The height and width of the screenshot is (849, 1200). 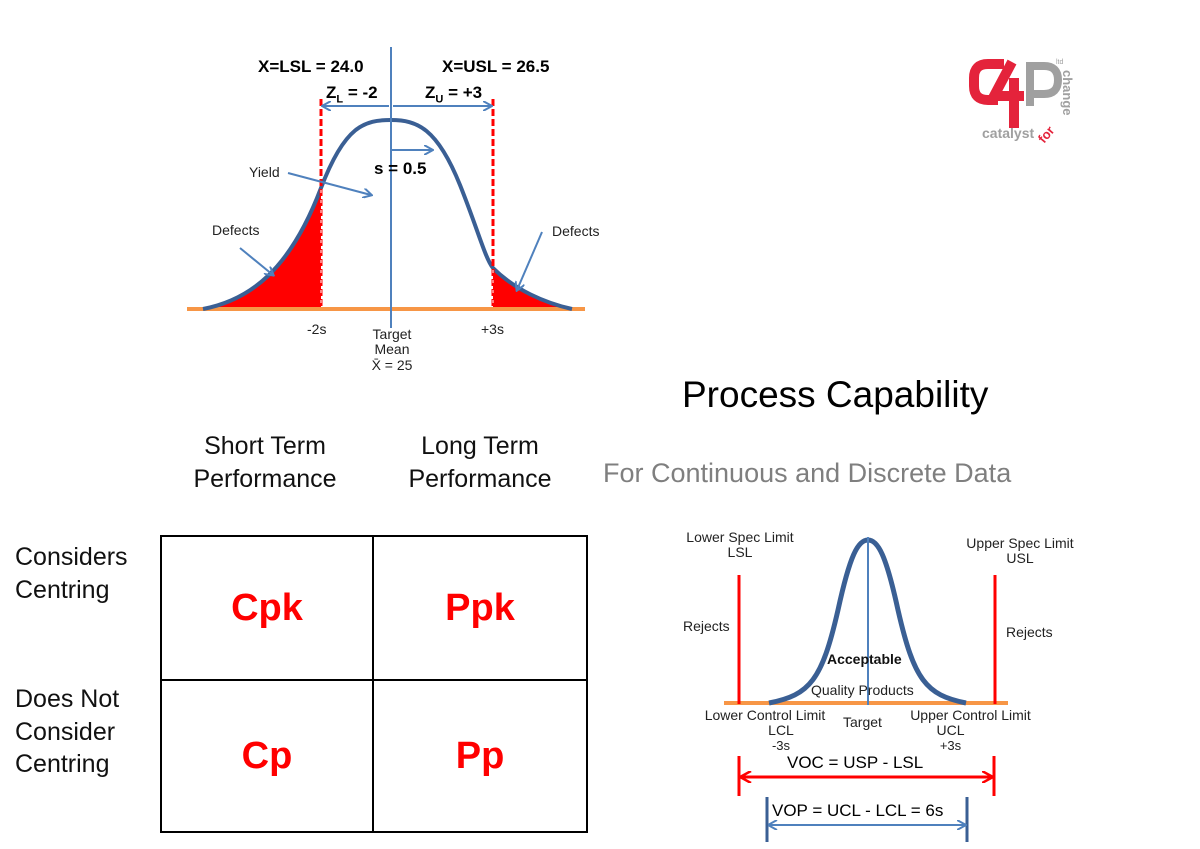 I want to click on cell-cp: Cp, so click(x=267, y=755).